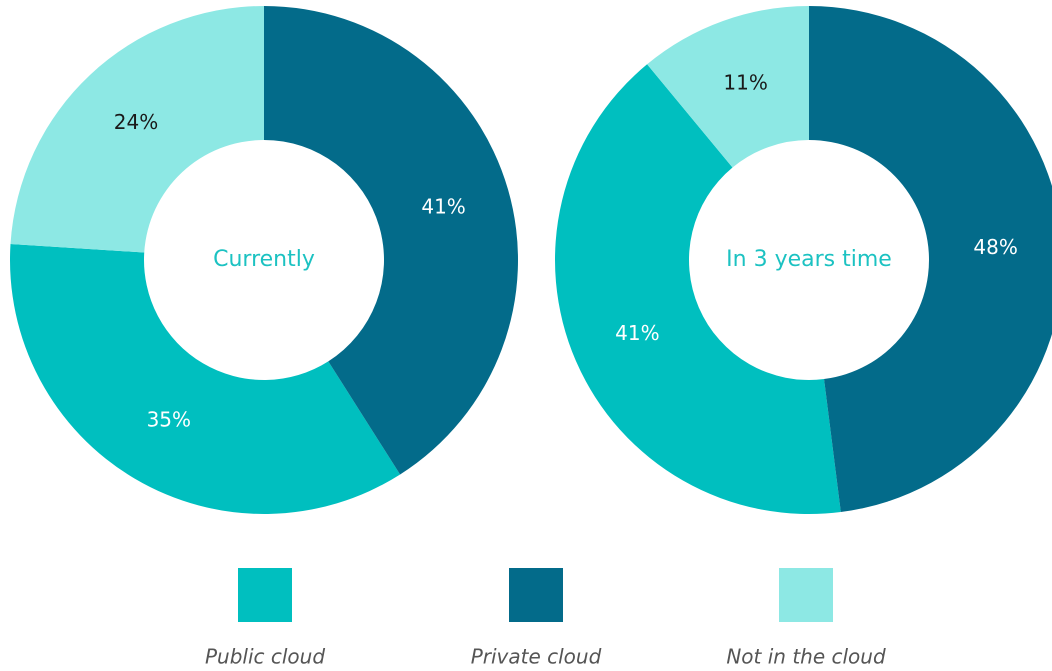 The width and height of the screenshot is (1052, 671). What do you see at coordinates (806, 657) in the screenshot?
I see `legend-label: Not in the cloud` at bounding box center [806, 657].